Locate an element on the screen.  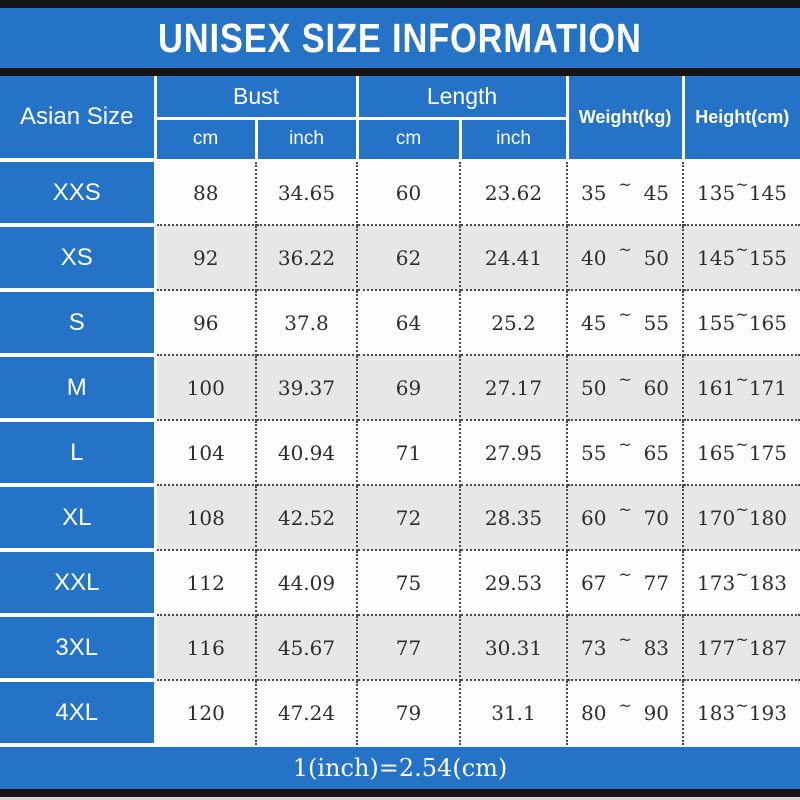
footer-band: 1(inch)=2.54(cm) is located at coordinates (400, 768).